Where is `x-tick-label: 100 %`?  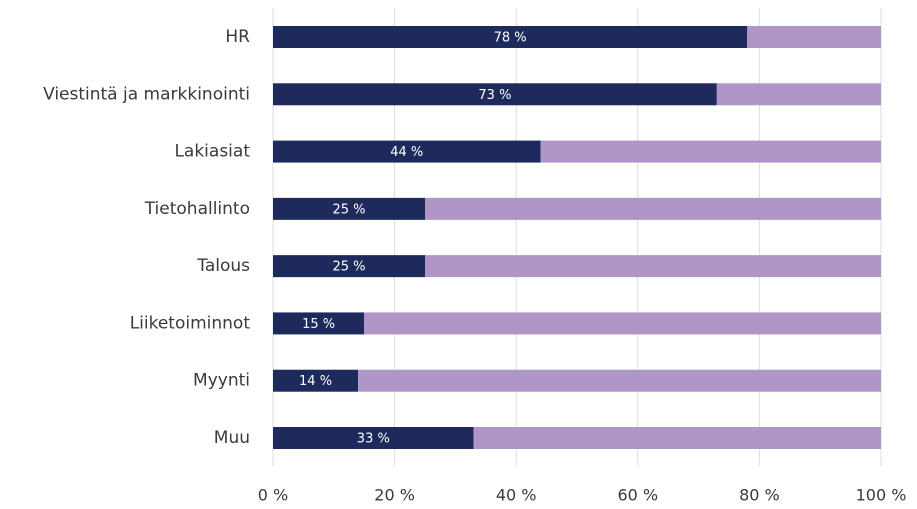
x-tick-label: 100 % is located at coordinates (881, 495).